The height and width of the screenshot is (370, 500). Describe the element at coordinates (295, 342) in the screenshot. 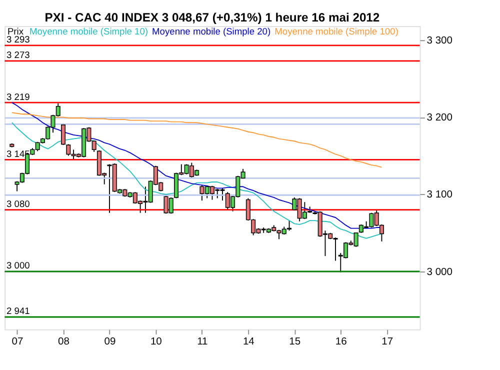

I see `x-tick-label: 15` at that location.